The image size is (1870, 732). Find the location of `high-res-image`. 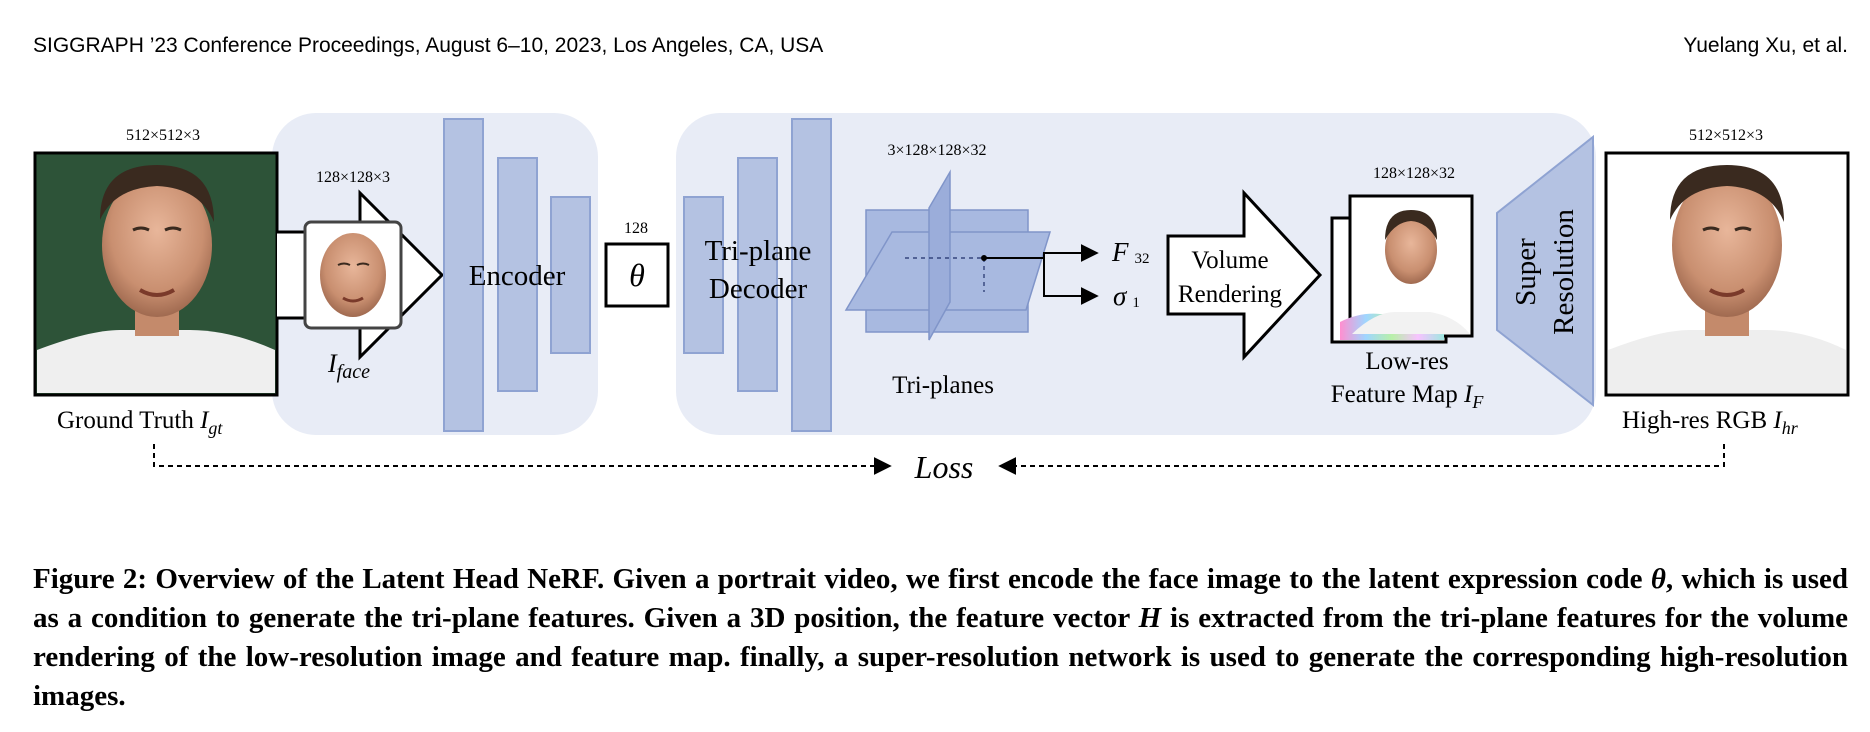

high-res-image is located at coordinates (1727, 274).